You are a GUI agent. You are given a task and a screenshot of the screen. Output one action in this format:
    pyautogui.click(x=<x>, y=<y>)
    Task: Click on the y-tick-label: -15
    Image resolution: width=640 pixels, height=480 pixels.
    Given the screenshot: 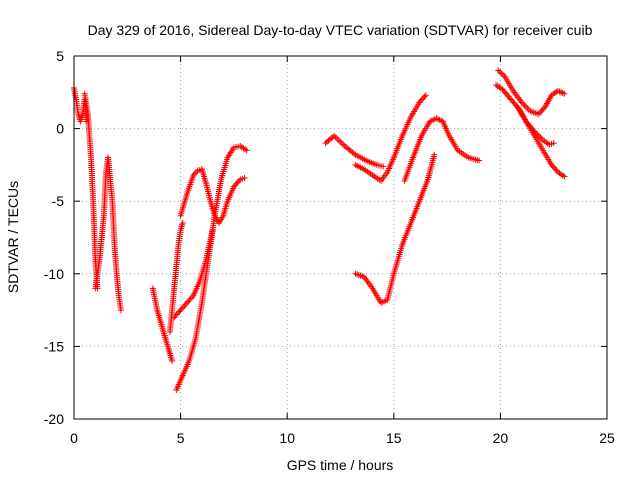 What is the action you would take?
    pyautogui.click(x=54, y=346)
    